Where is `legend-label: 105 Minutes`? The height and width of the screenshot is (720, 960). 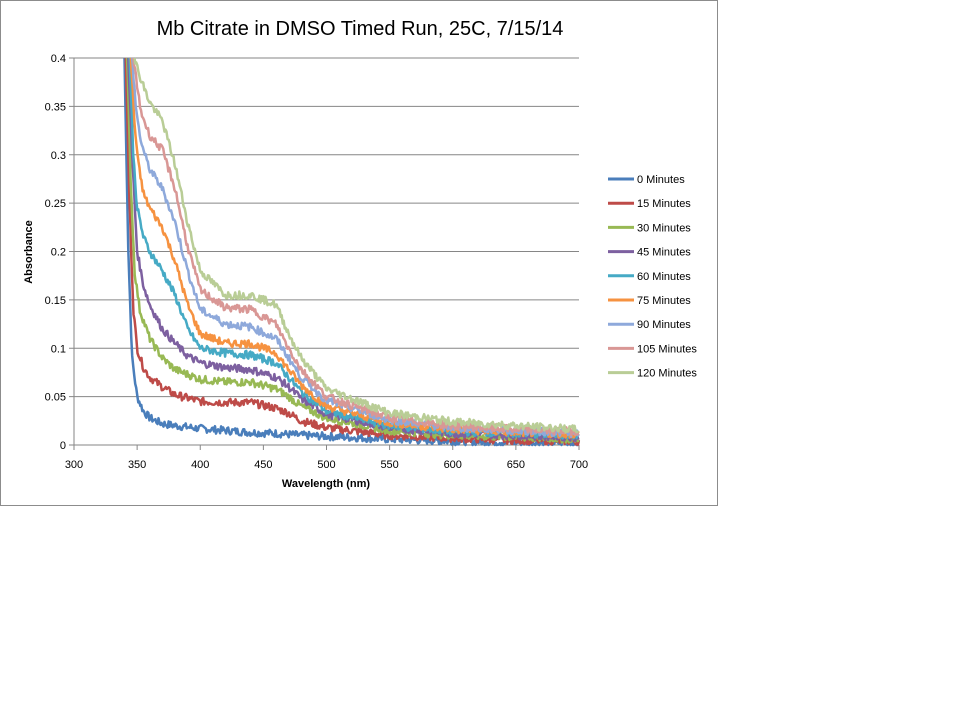
legend-label: 105 Minutes is located at coordinates (667, 349).